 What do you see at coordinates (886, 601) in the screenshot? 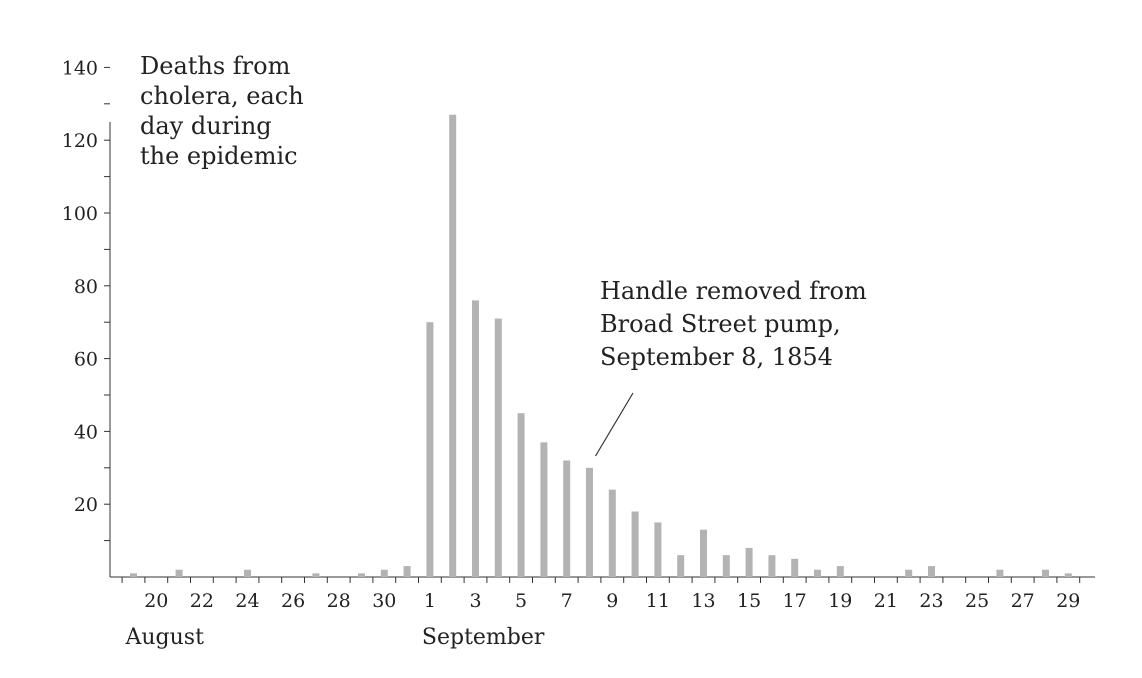
I see `x-tick-label: 21` at bounding box center [886, 601].